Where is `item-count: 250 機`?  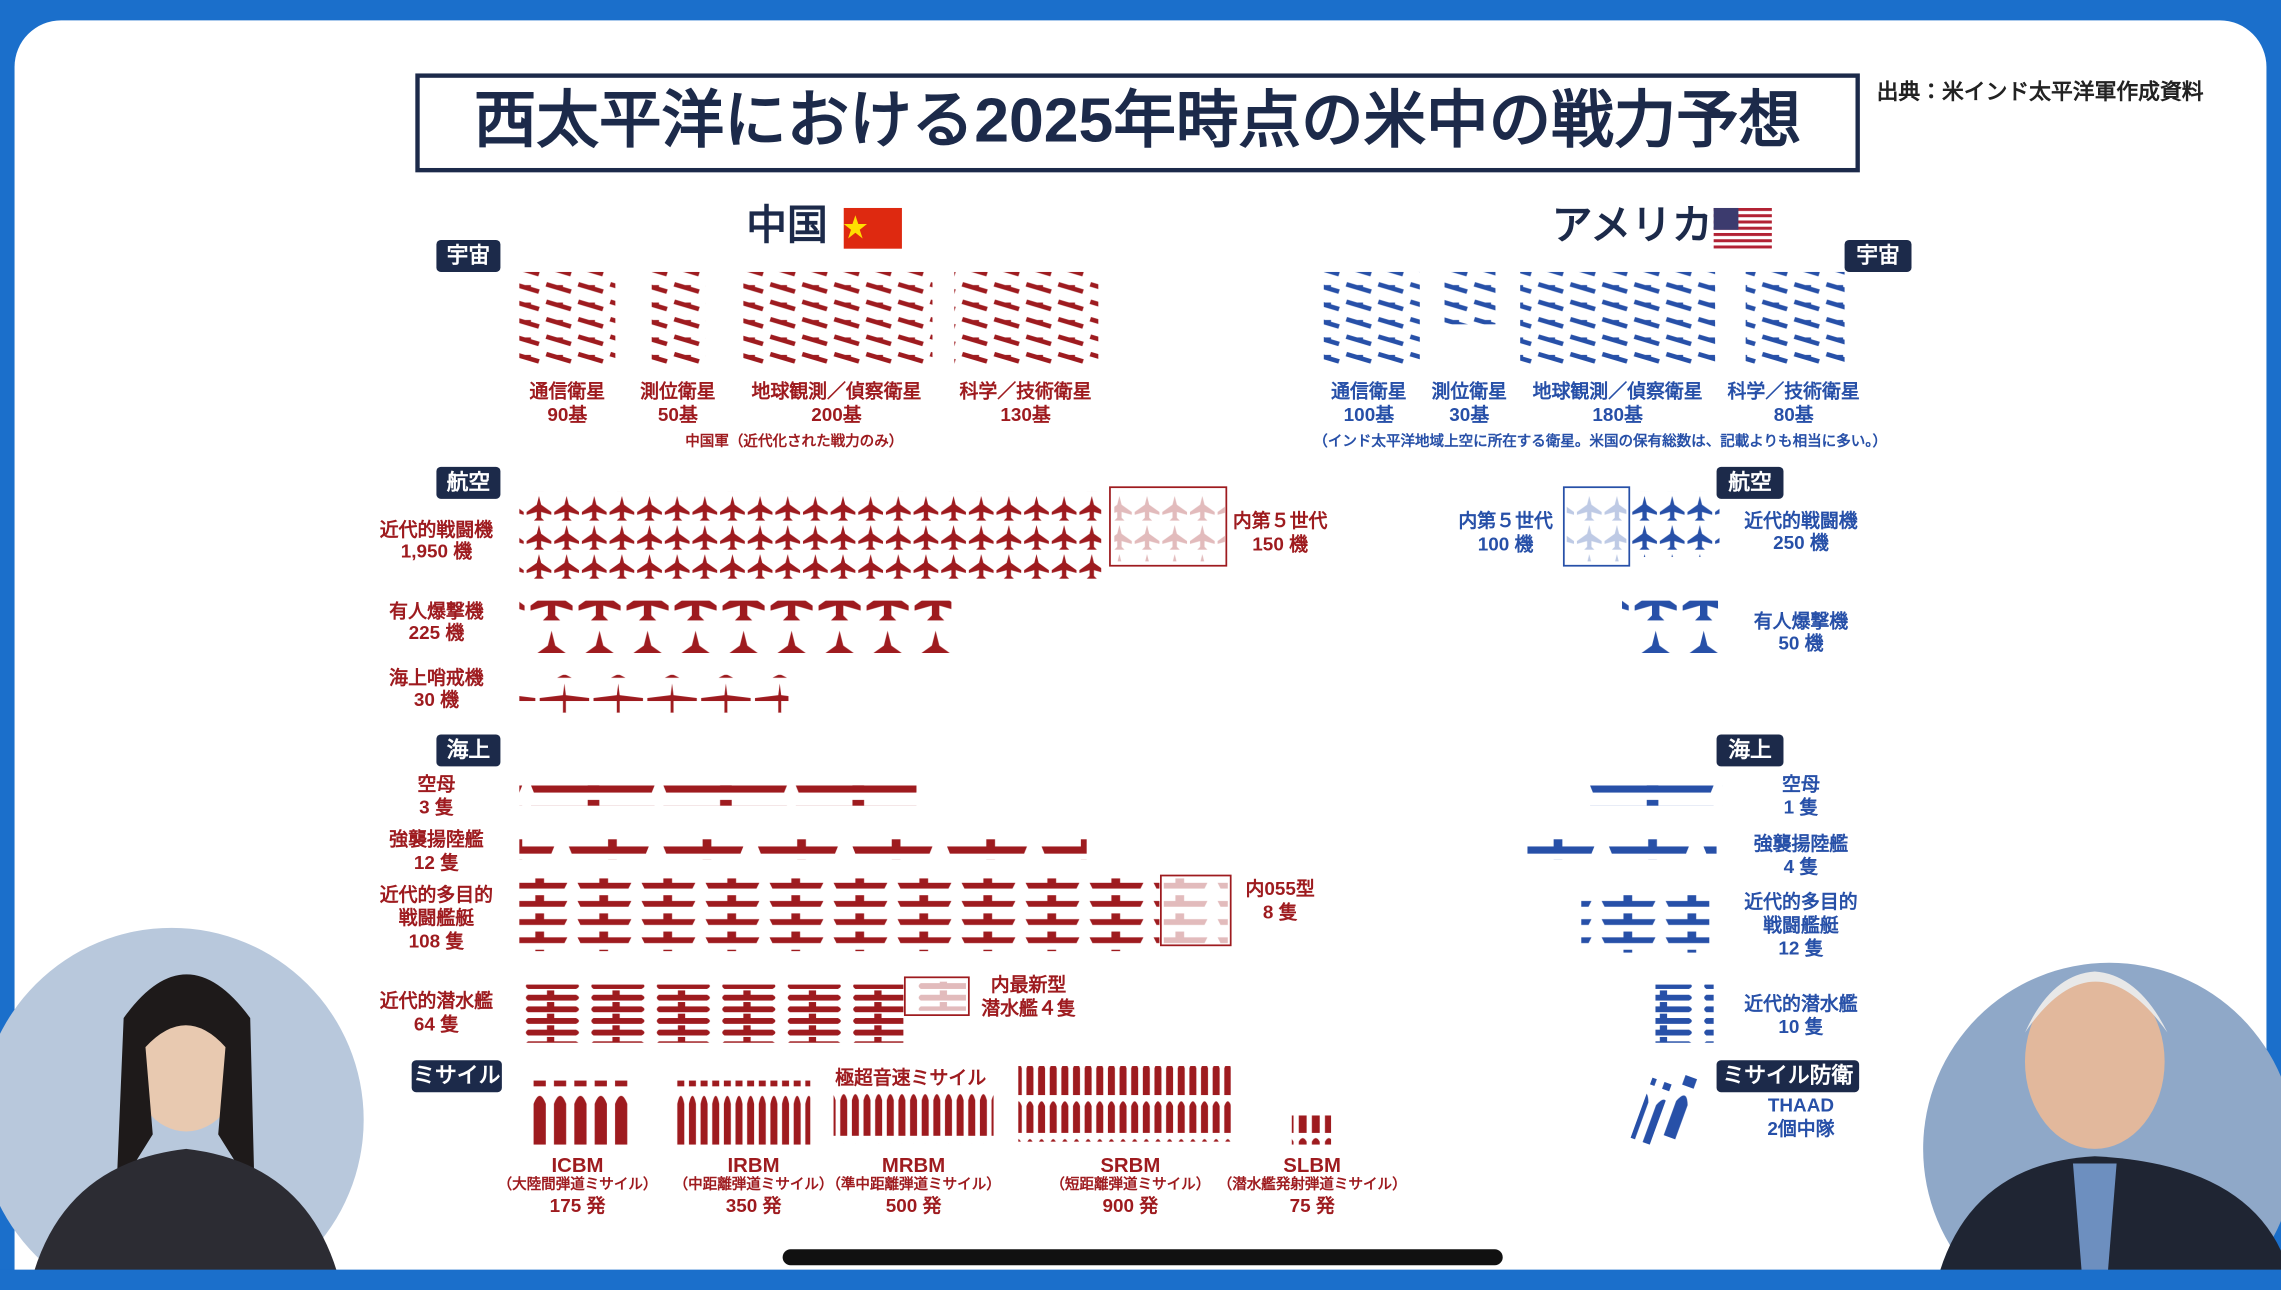
item-count: 250 機 is located at coordinates (1801, 542).